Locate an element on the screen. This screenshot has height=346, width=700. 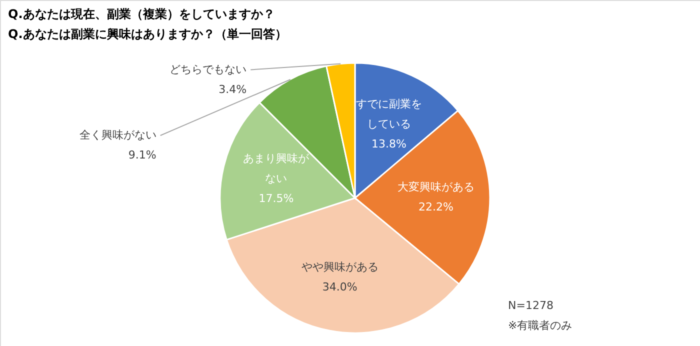
data-label: 9.1% is located at coordinates (142, 155).